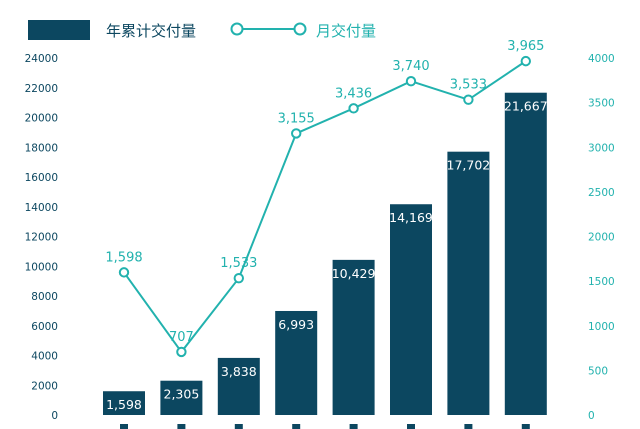  Describe the element at coordinates (41, 89) in the screenshot. I see `y-left-tick-label: 22000` at that location.